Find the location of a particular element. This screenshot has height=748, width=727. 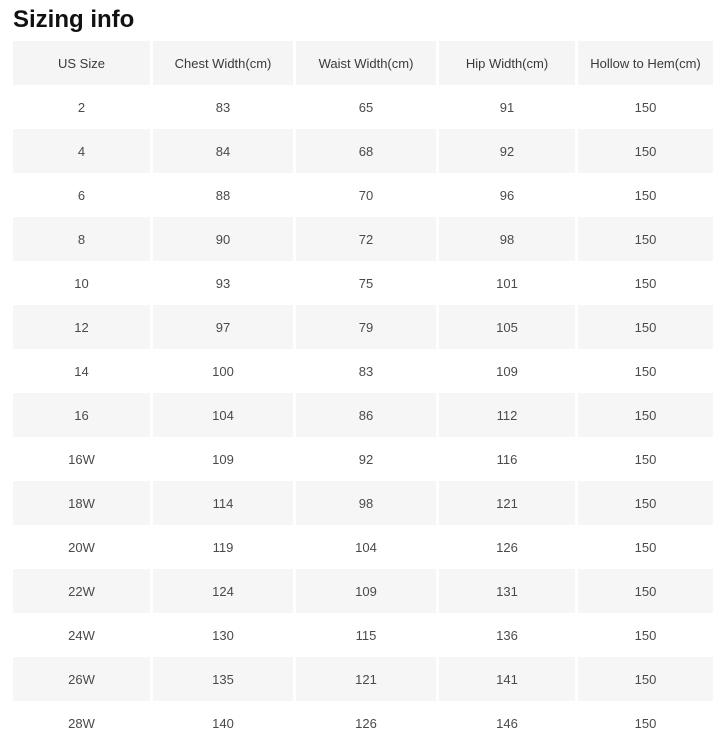

table-cell: 90 is located at coordinates (223, 239).